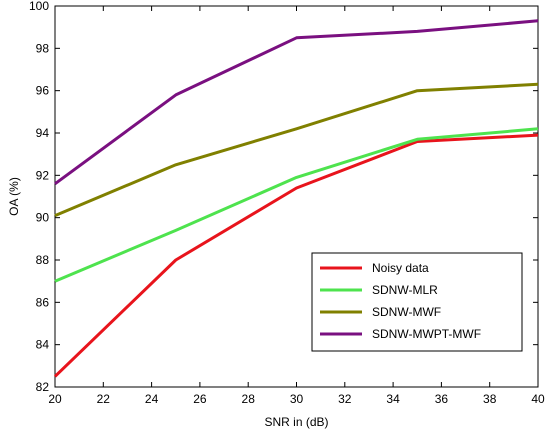 The height and width of the screenshot is (435, 550). What do you see at coordinates (442, 399) in the screenshot?
I see `x-tick-label: 36` at bounding box center [442, 399].